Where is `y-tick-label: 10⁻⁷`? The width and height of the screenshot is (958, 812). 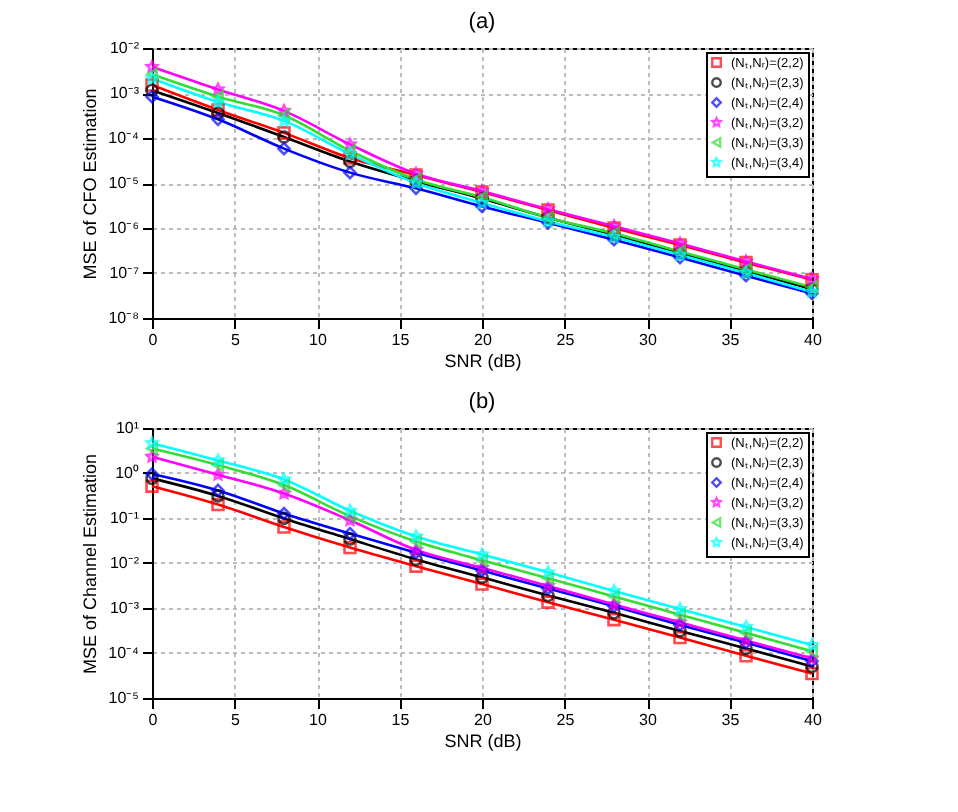 y-tick-label: 10⁻⁷ is located at coordinates (124, 273).